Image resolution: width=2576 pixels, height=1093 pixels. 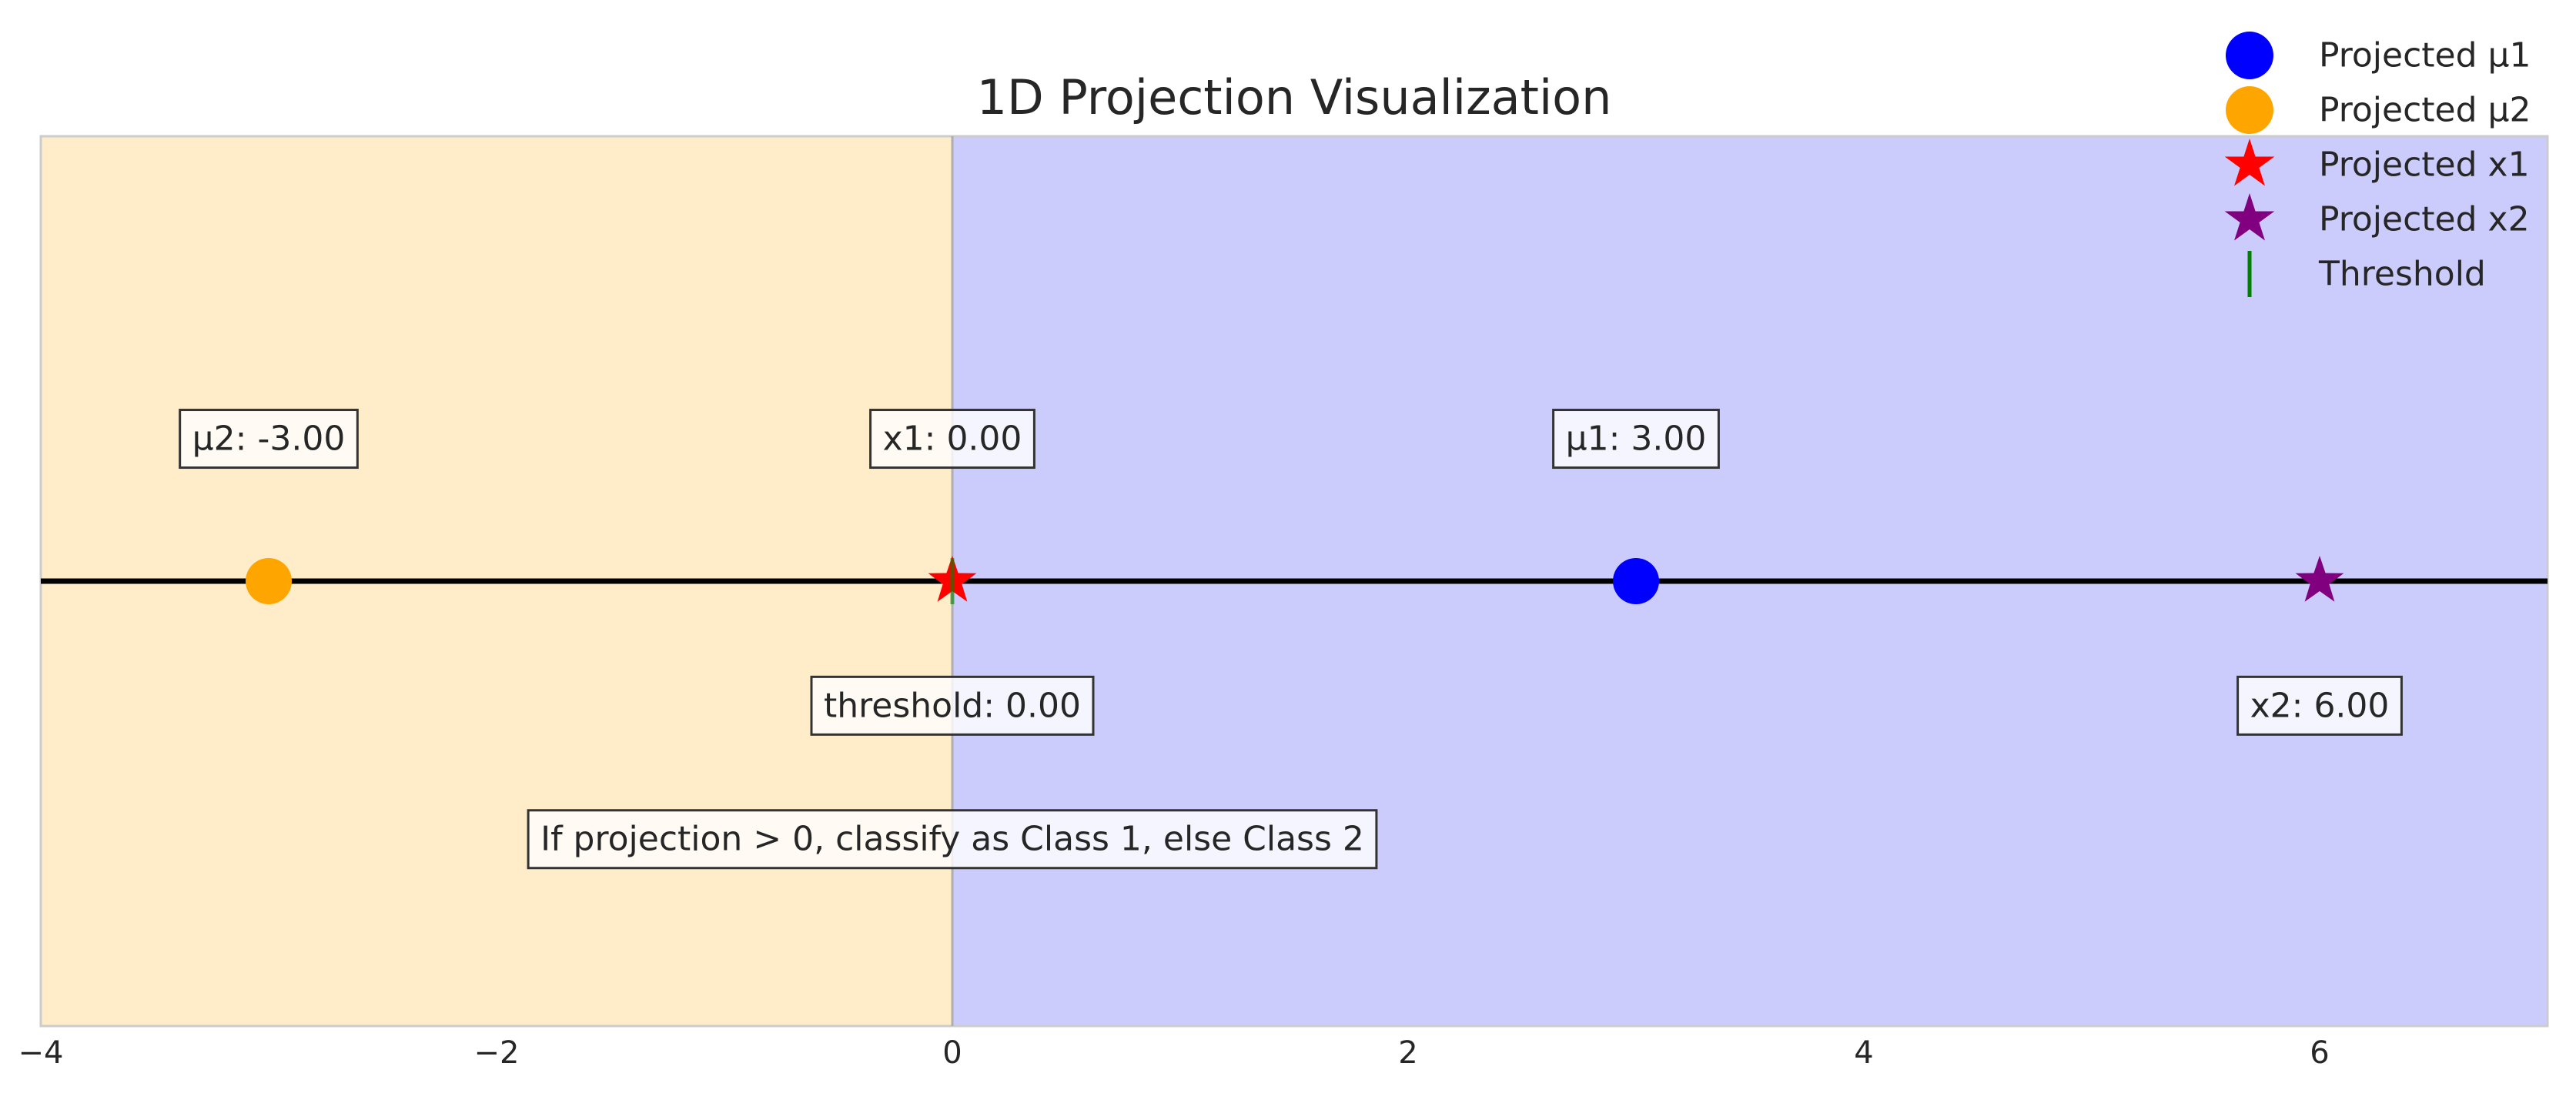 I want to click on x-axis-ticks: −4 −2 0 2 4 6, so click(x=1174, y=1053).